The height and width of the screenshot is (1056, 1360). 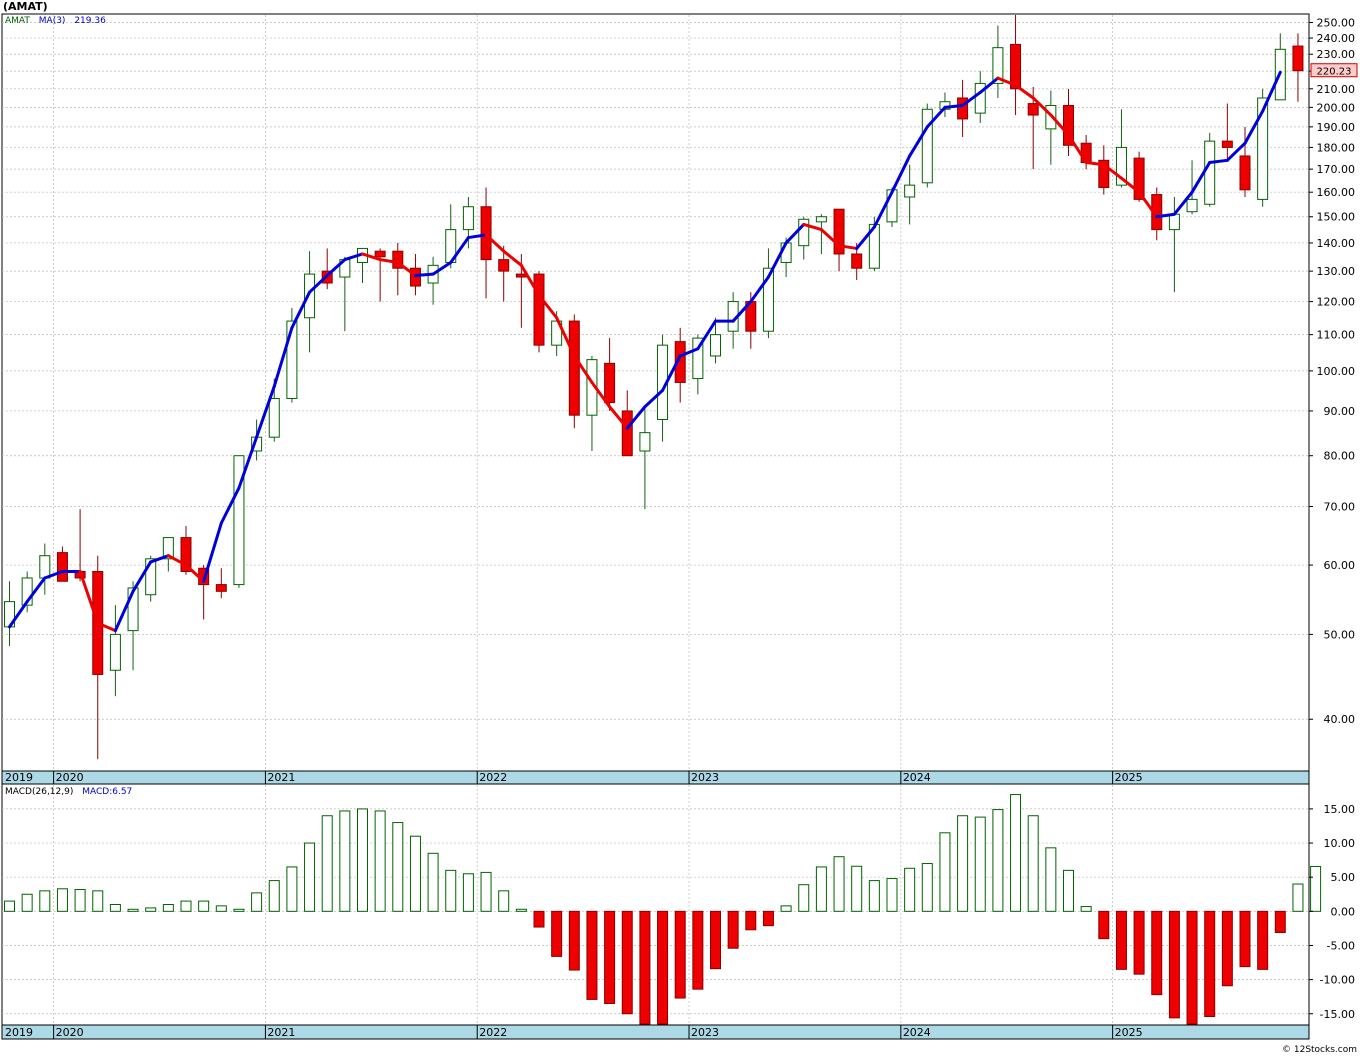 I want to click on macd-date-strip, so click(x=655, y=1032).